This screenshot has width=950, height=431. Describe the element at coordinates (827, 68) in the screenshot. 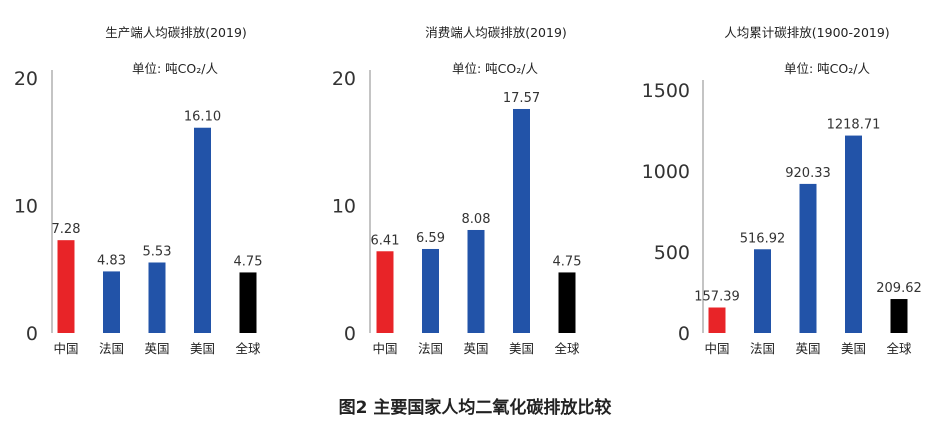

I see `chart-3-unit: 单位: 吨CO₂/人` at that location.